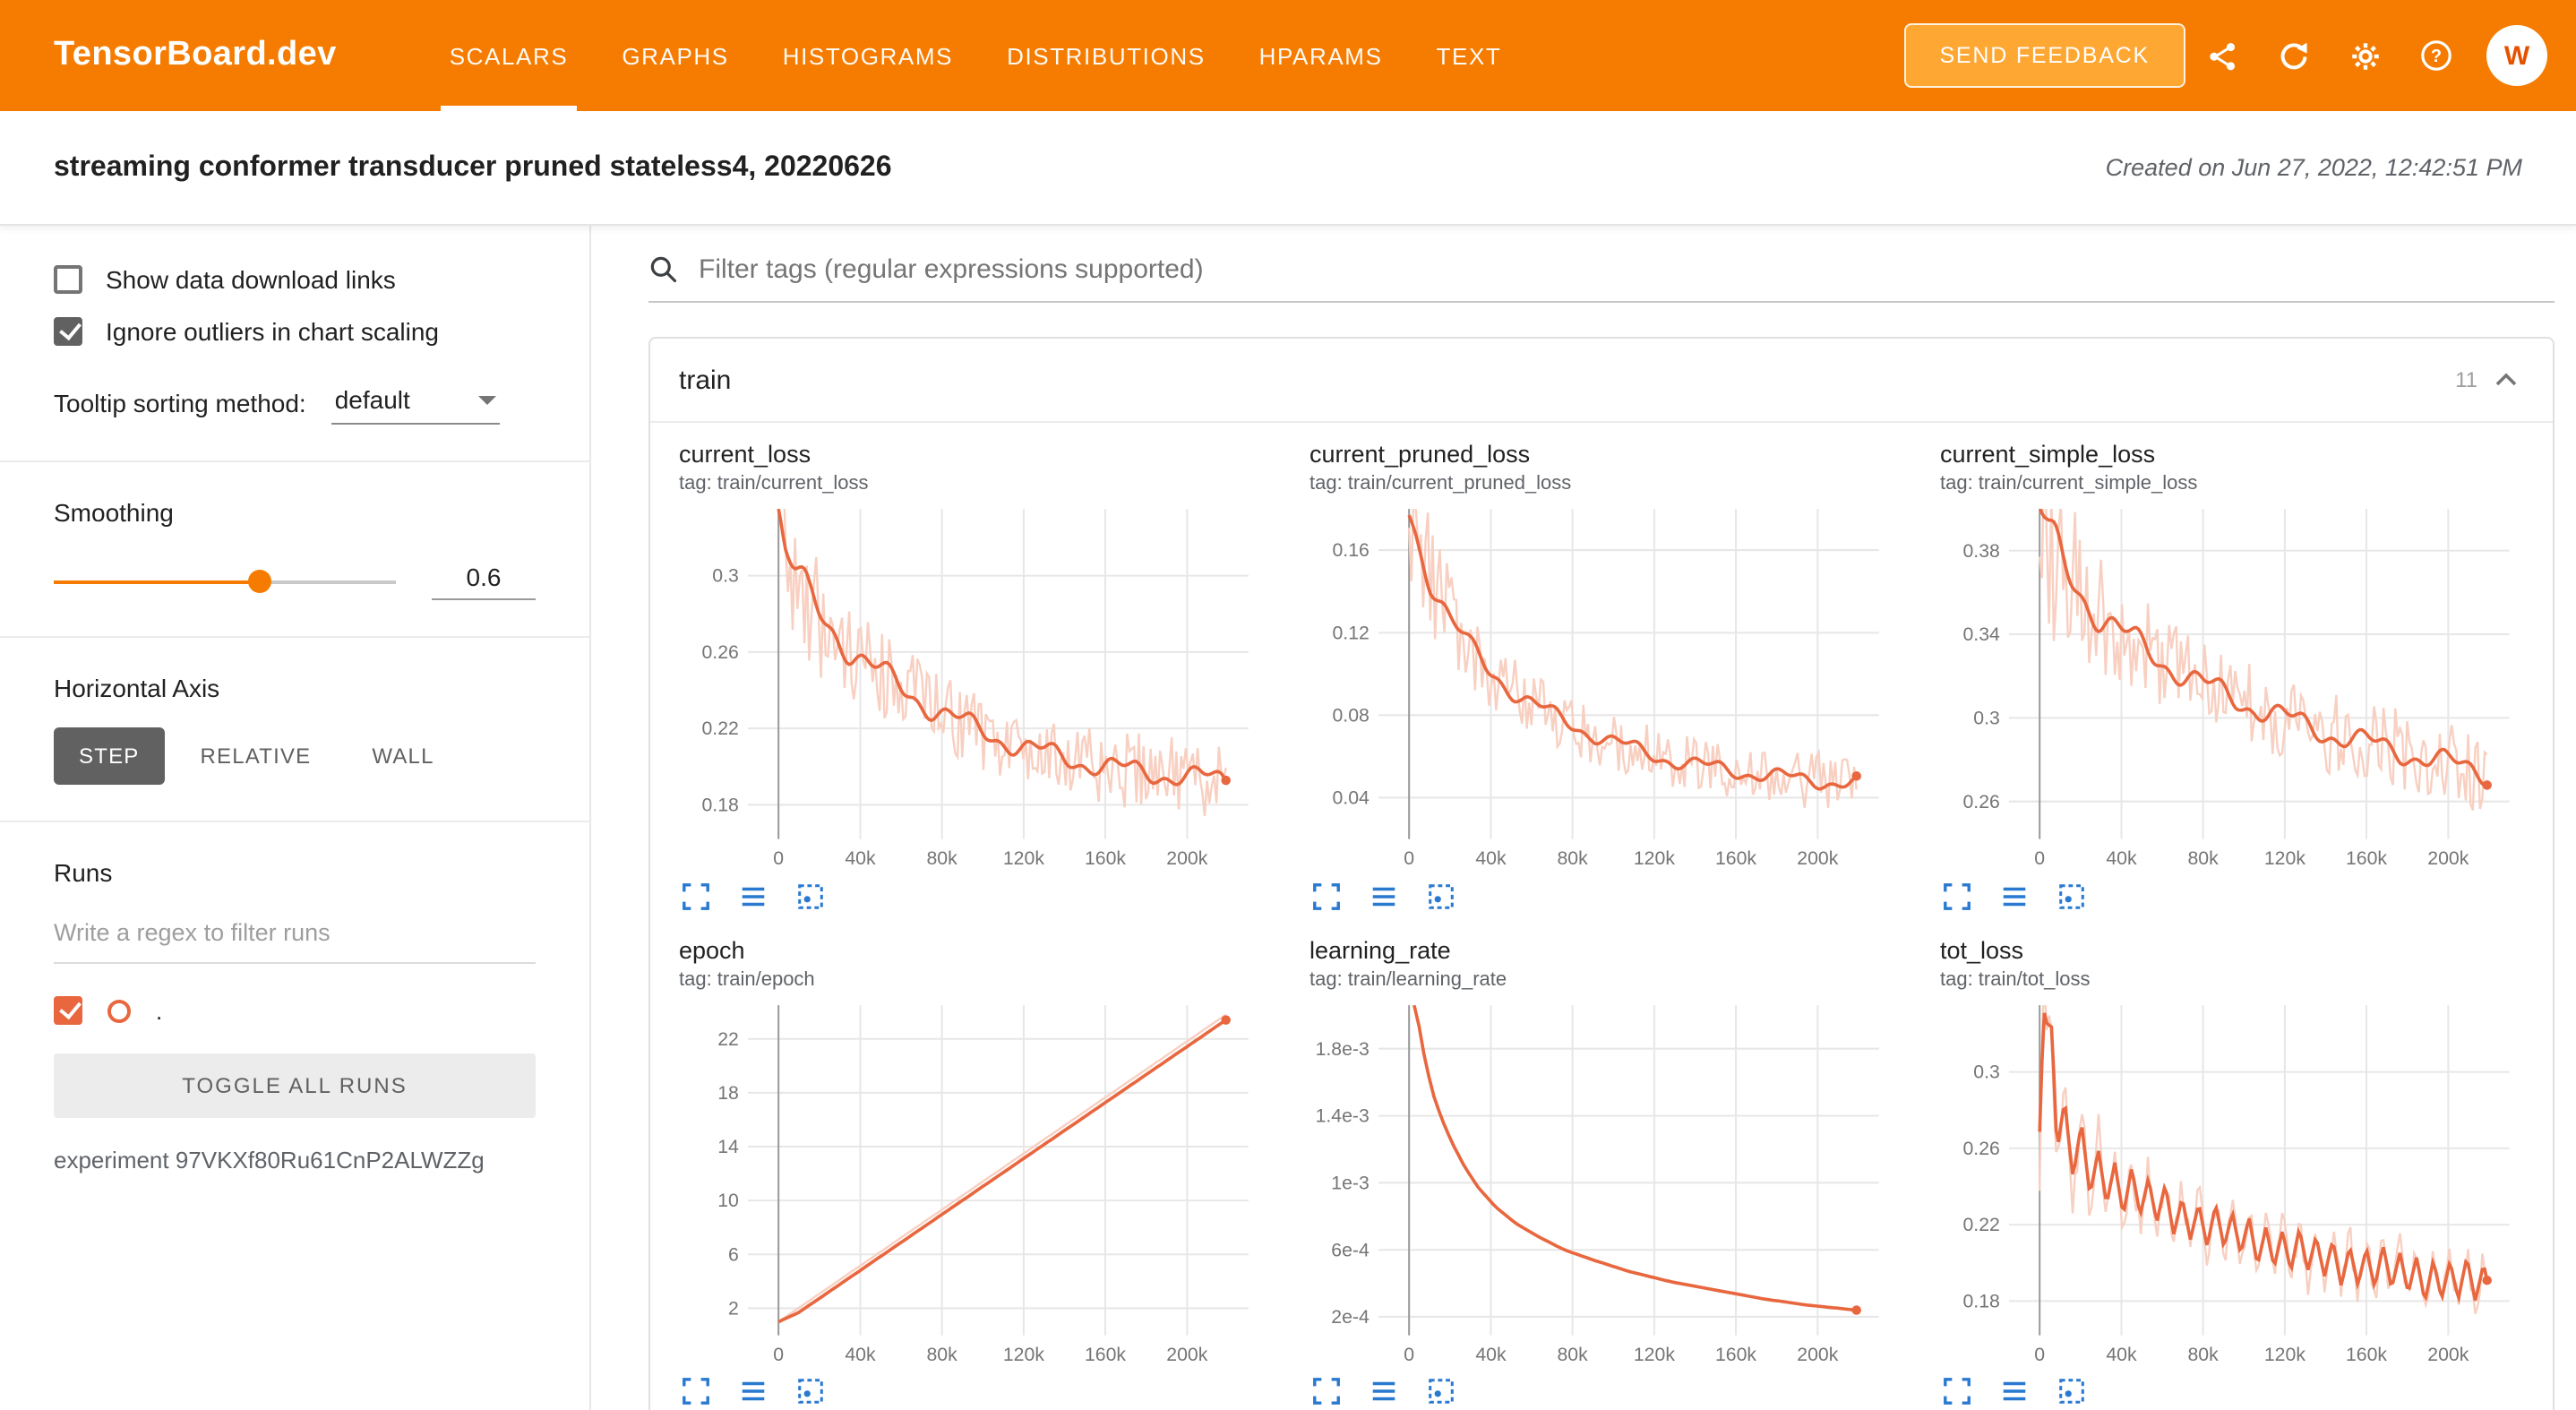 Image resolution: width=2576 pixels, height=1410 pixels. I want to click on svg-text: 1e-3, so click(1350, 1182).